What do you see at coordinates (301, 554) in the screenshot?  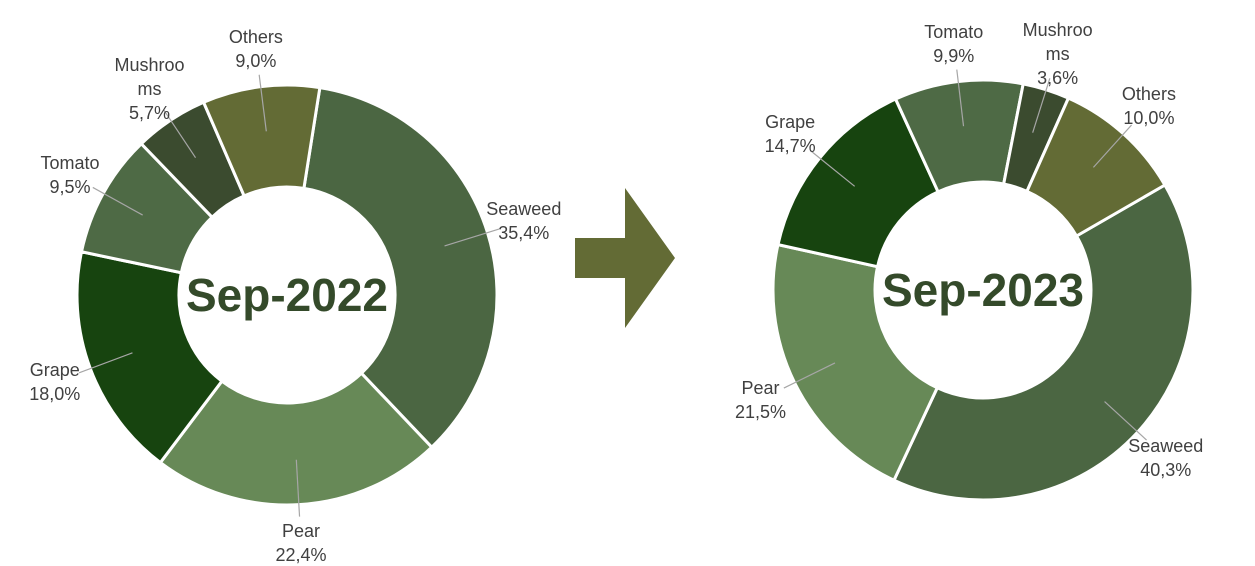 I see `label-value: 22,4%` at bounding box center [301, 554].